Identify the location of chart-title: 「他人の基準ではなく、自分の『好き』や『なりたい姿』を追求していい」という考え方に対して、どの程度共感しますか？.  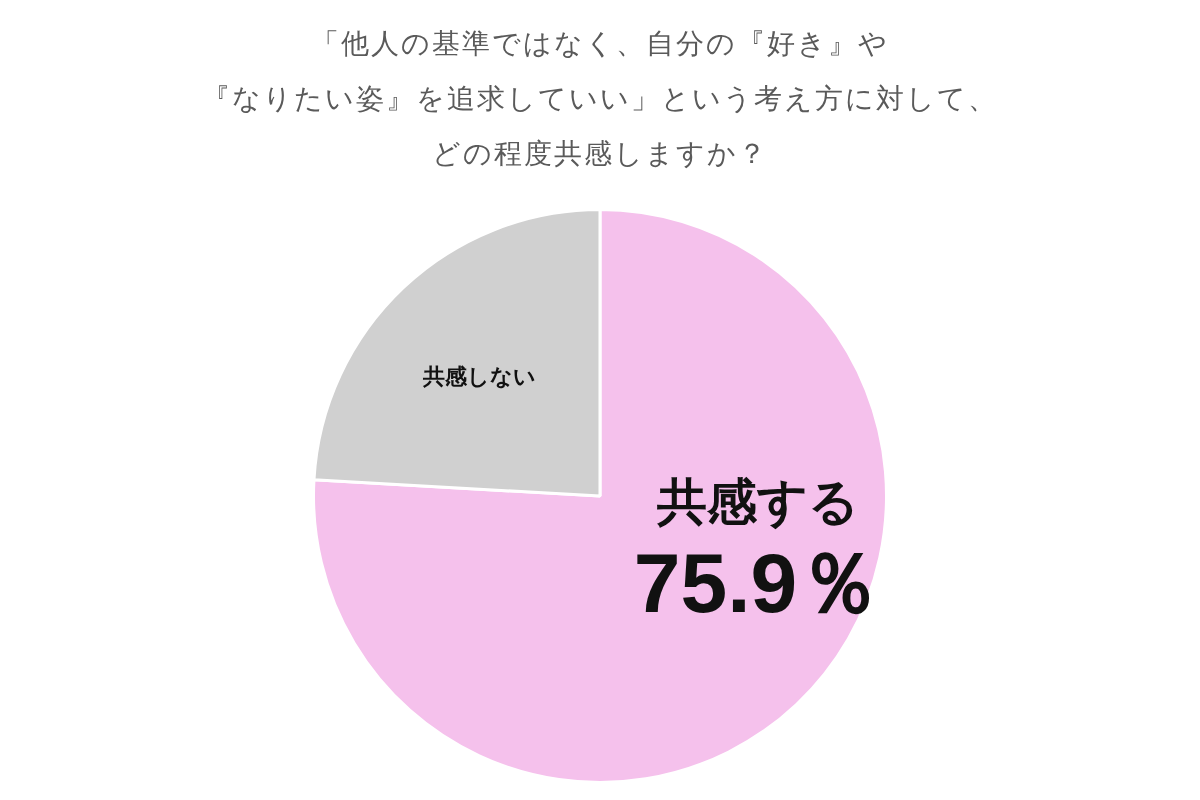
(600, 99).